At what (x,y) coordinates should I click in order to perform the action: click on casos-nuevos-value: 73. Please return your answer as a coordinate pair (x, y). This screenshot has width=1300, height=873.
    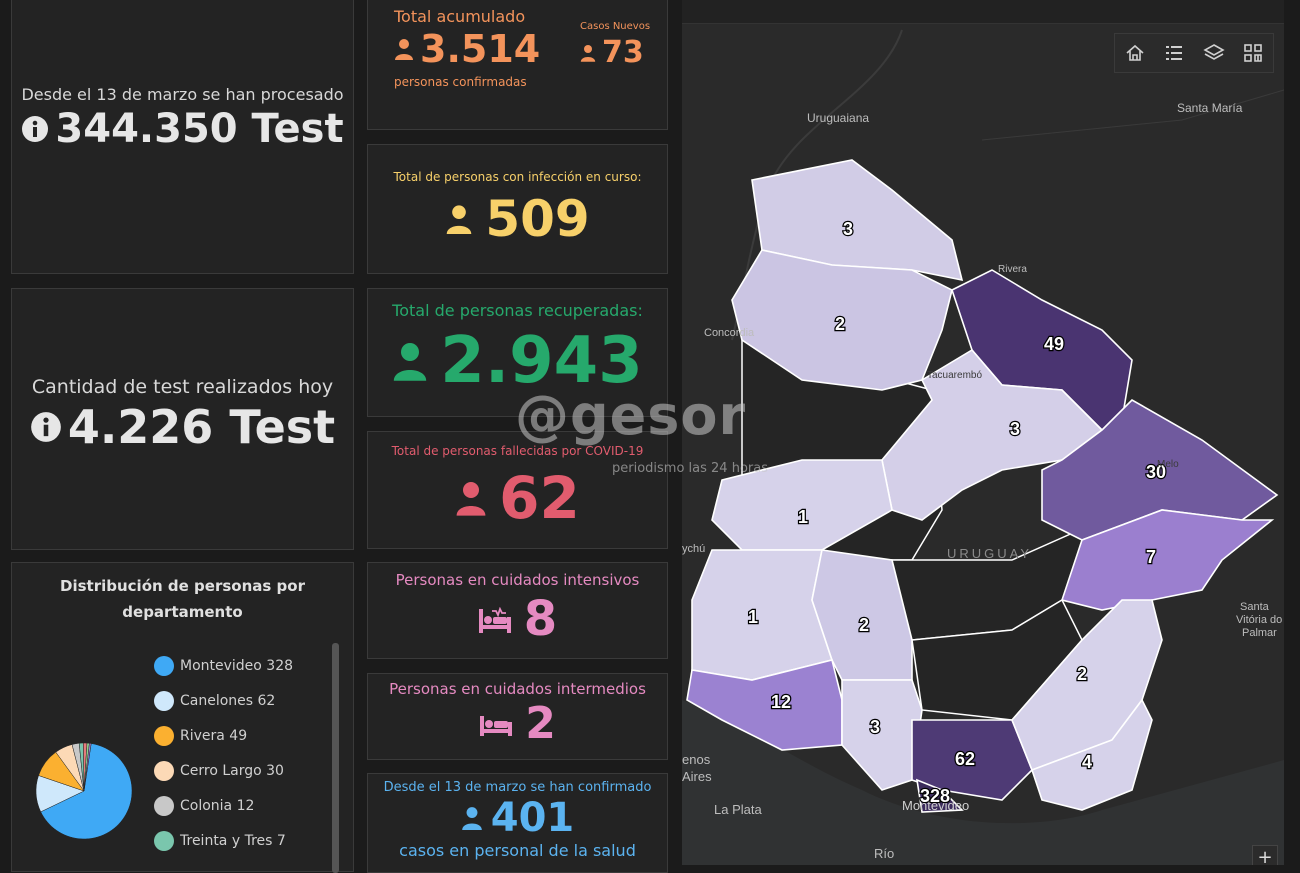
    Looking at the image, I should click on (623, 52).